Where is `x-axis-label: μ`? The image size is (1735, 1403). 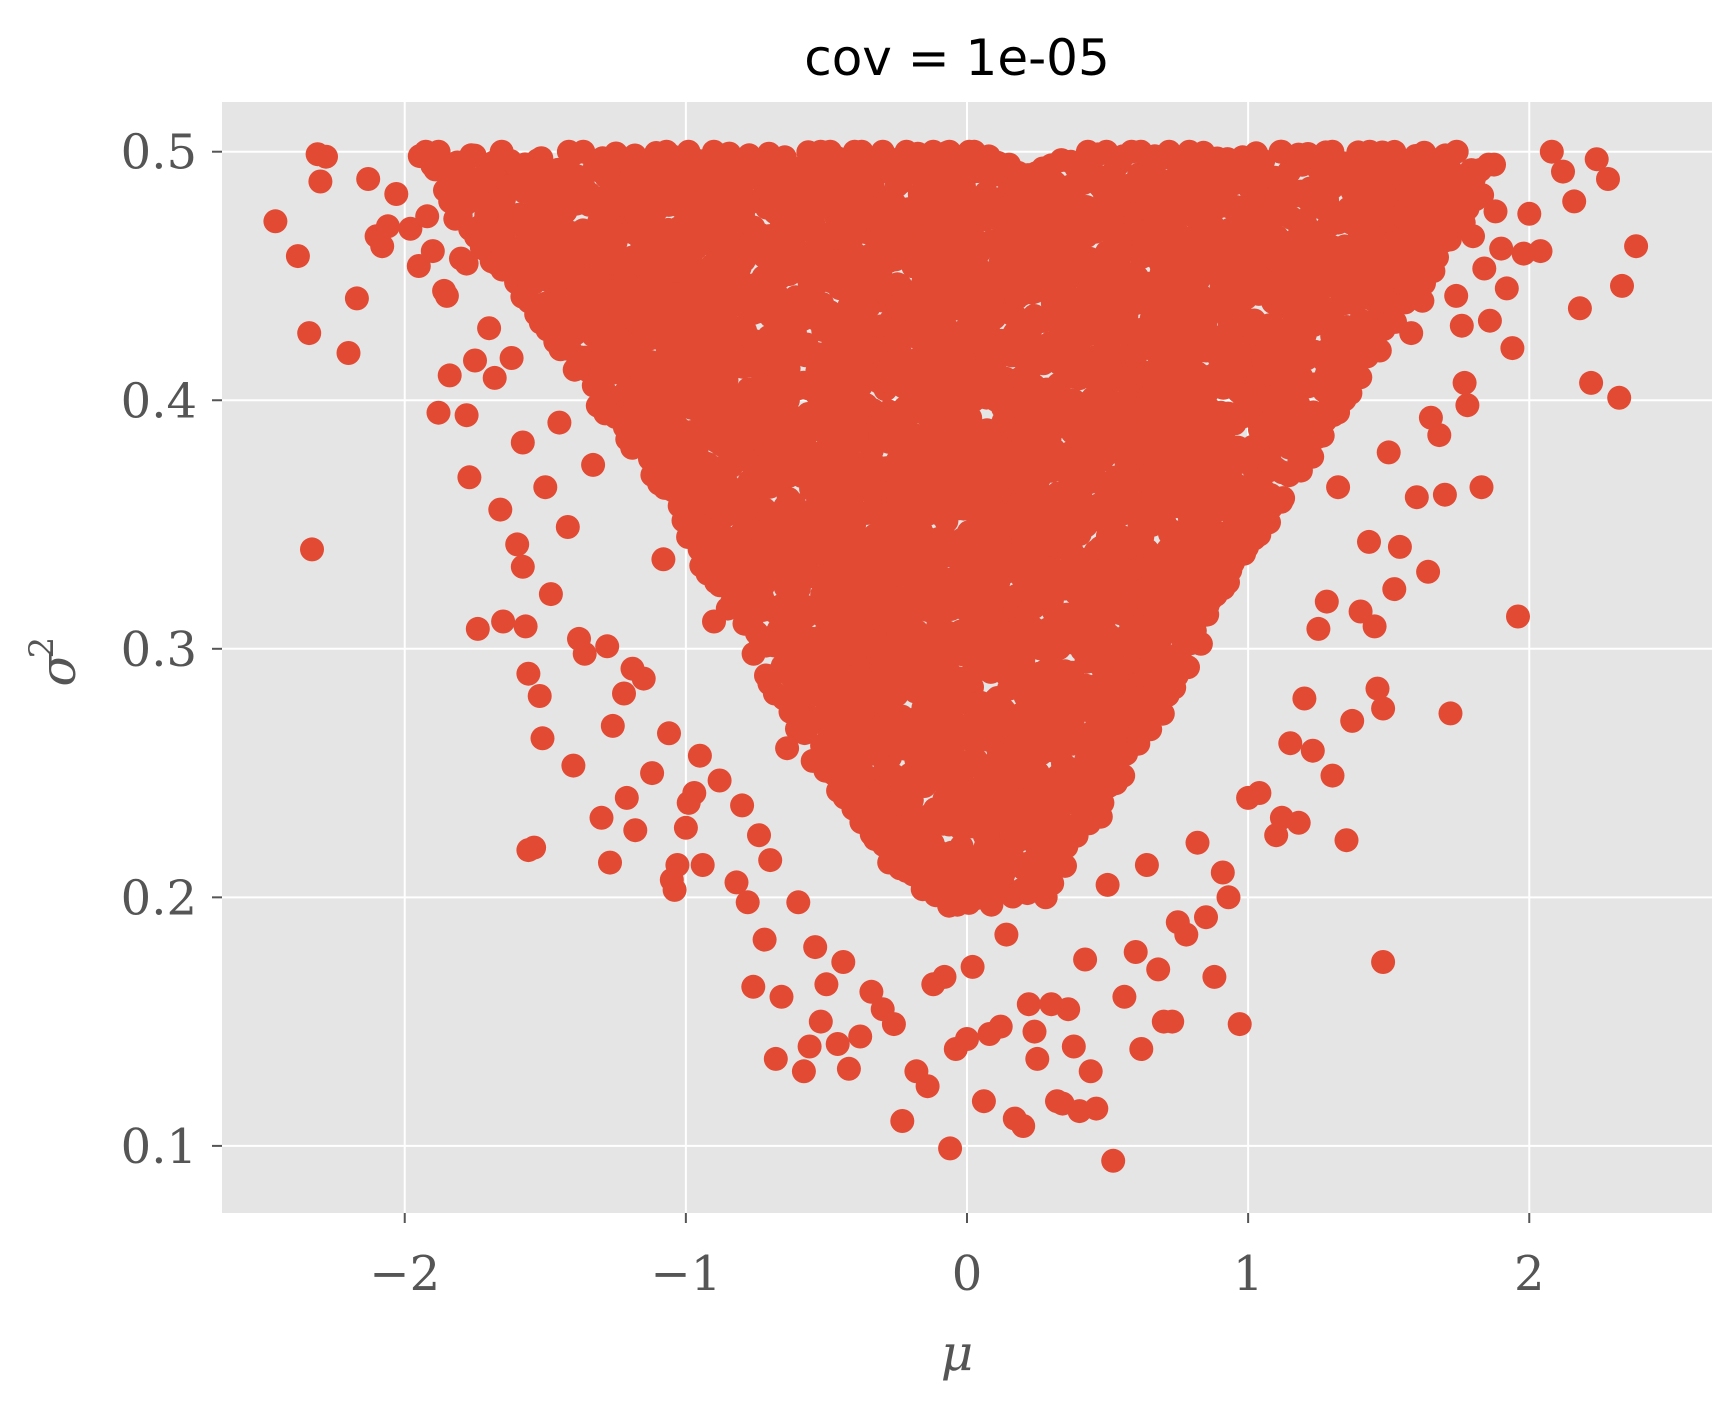
x-axis-label: μ is located at coordinates (957, 1353).